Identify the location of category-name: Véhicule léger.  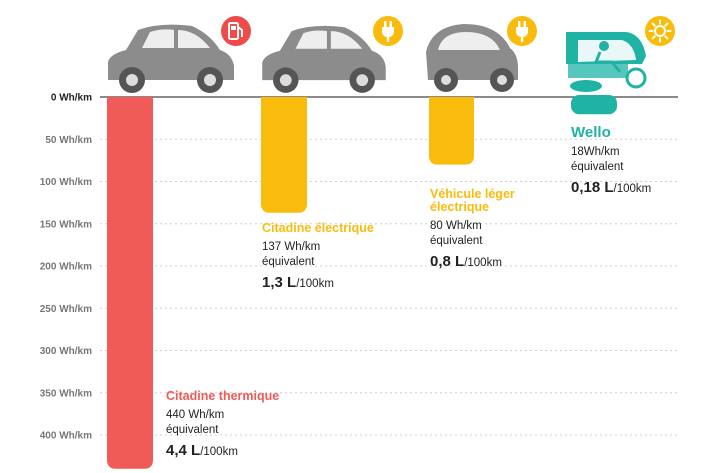
(472, 194).